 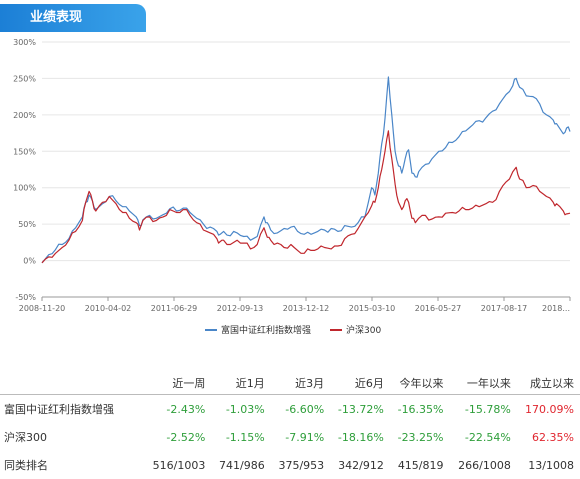 I want to click on y-tick-label: 0%, so click(x=29, y=261).